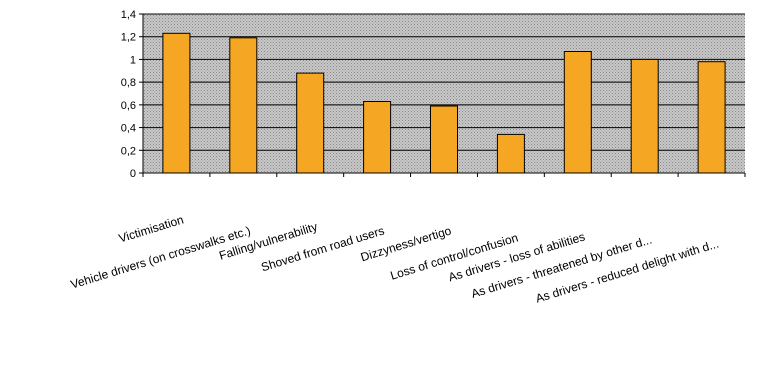 This screenshot has height=367, width=762. Describe the element at coordinates (128, 83) in the screenshot. I see `y-tick-label: 0,8` at that location.